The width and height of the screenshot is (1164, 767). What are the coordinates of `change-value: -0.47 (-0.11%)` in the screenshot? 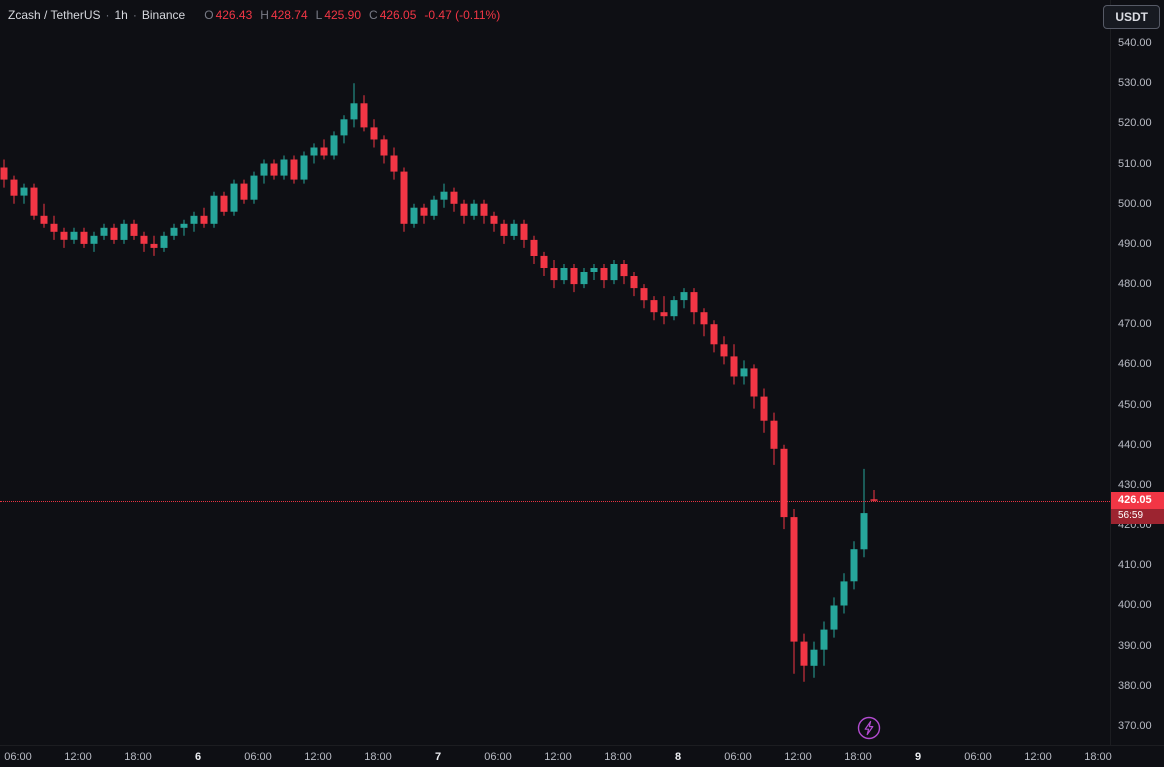 It's located at (462, 15).